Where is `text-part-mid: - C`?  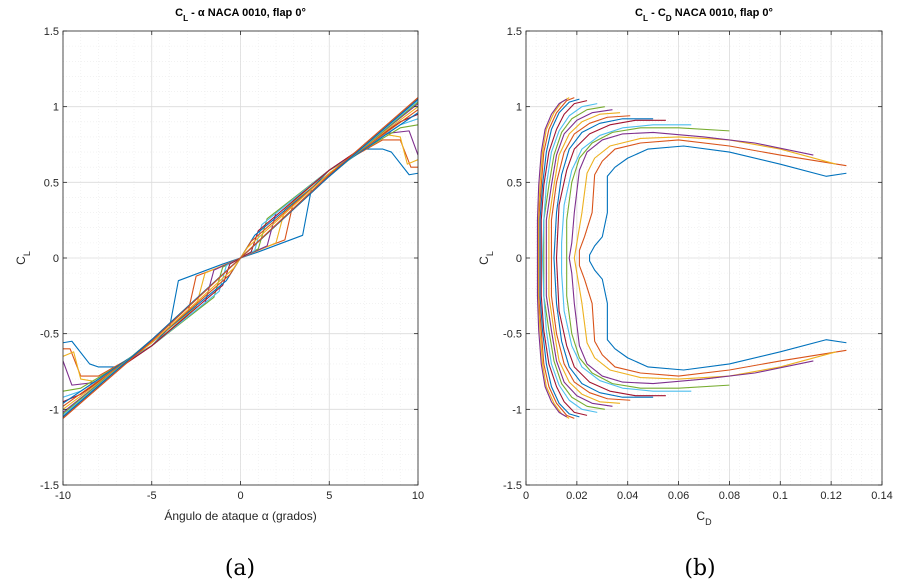 text-part-mid: - C is located at coordinates (657, 13).